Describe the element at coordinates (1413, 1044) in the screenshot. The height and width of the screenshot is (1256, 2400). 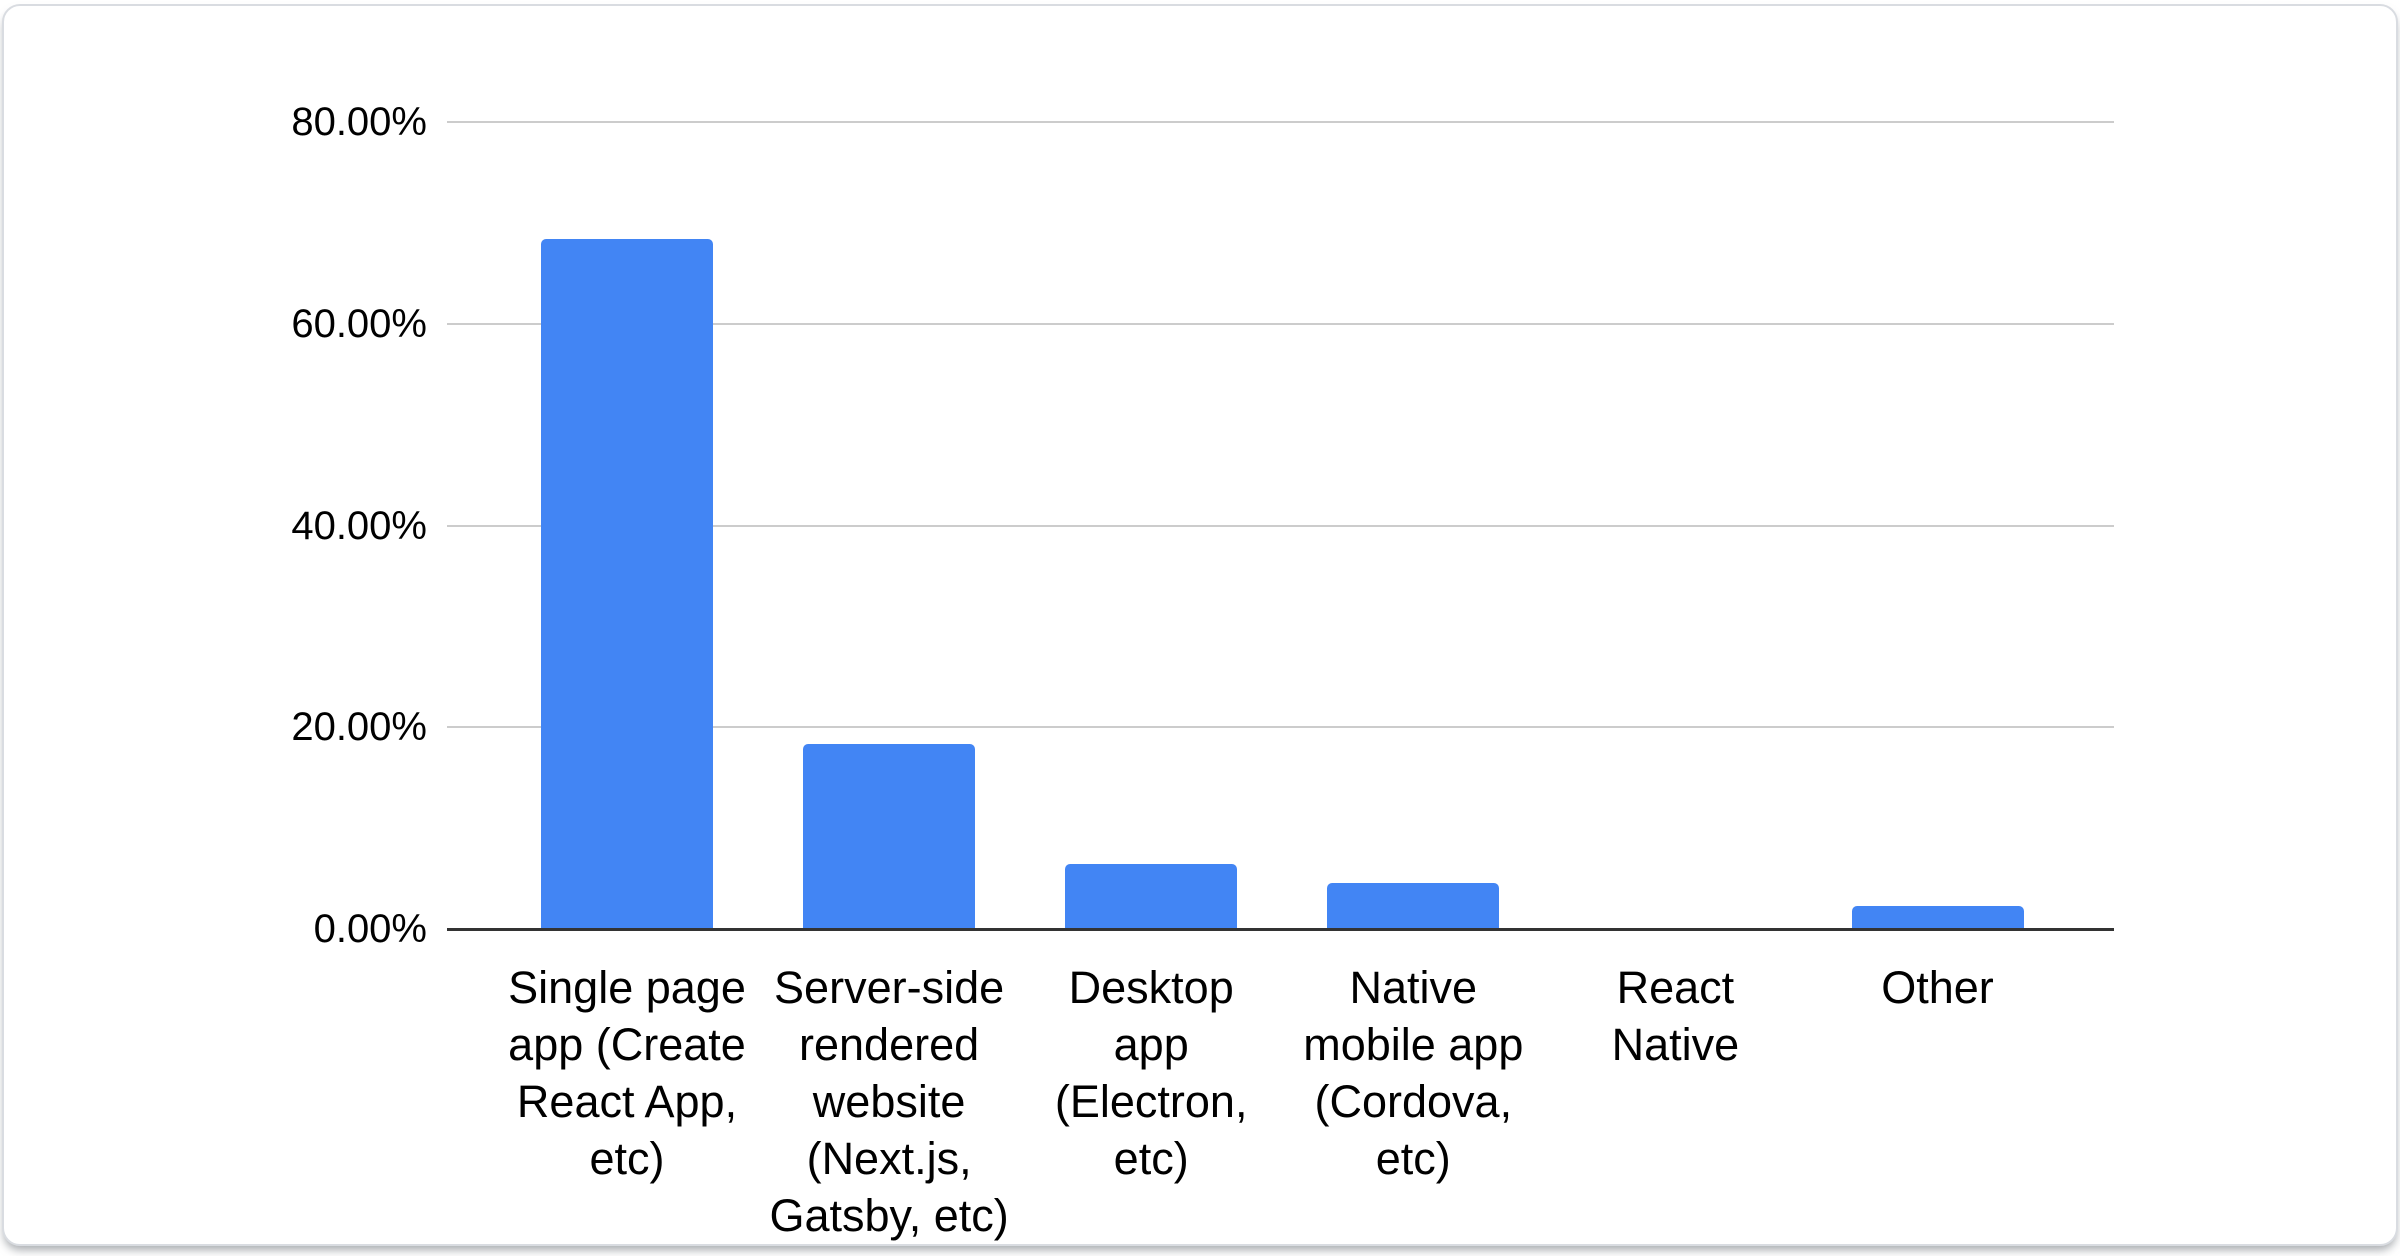
I see `x-axis-label-line: mobile app` at that location.